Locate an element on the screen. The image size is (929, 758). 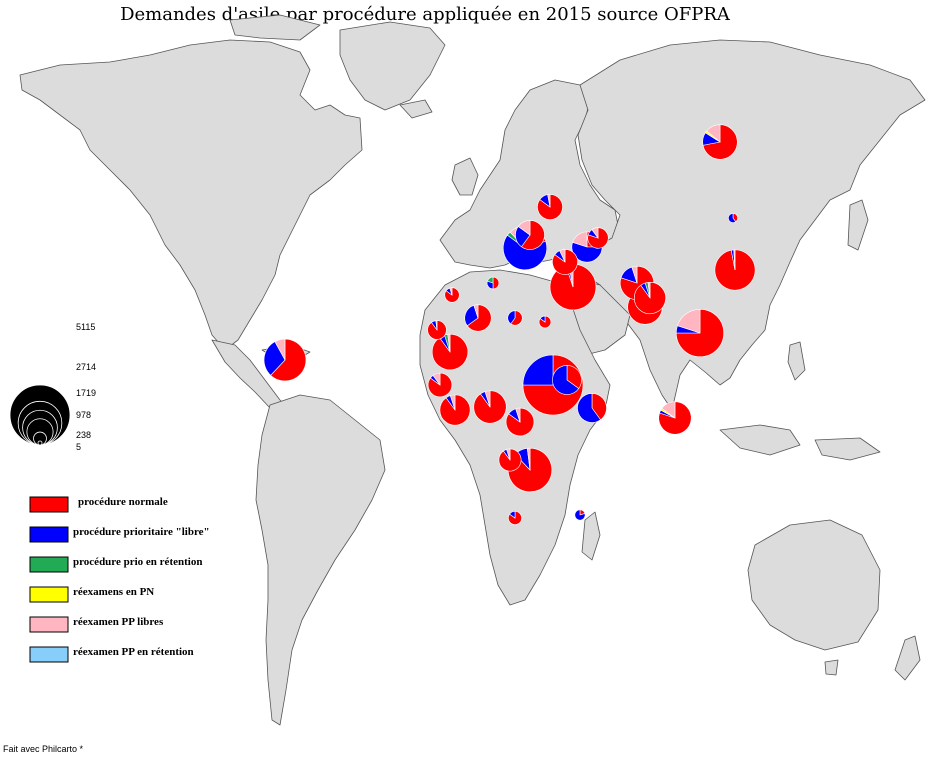
pie-mali is located at coordinates (450, 352).